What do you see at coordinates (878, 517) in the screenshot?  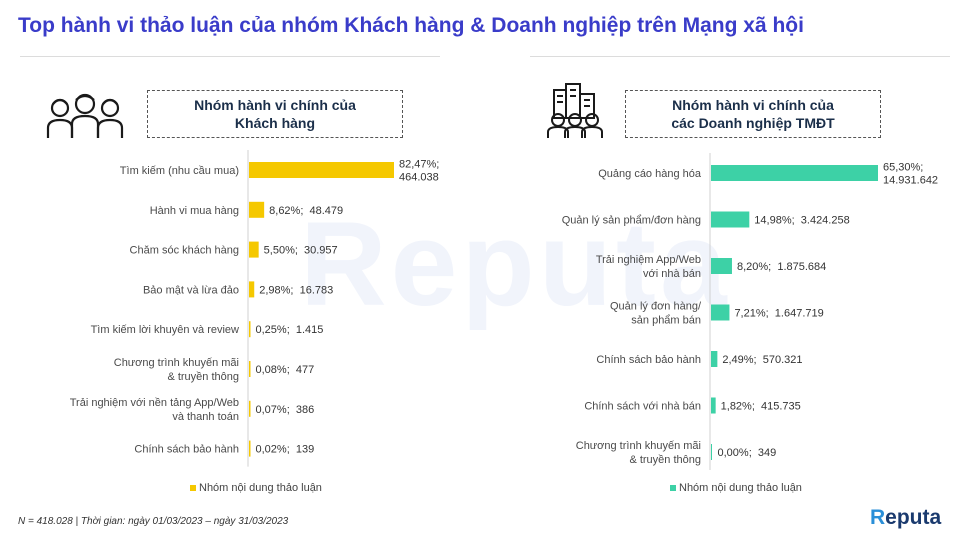 I see `logo-prefix: R` at bounding box center [878, 517].